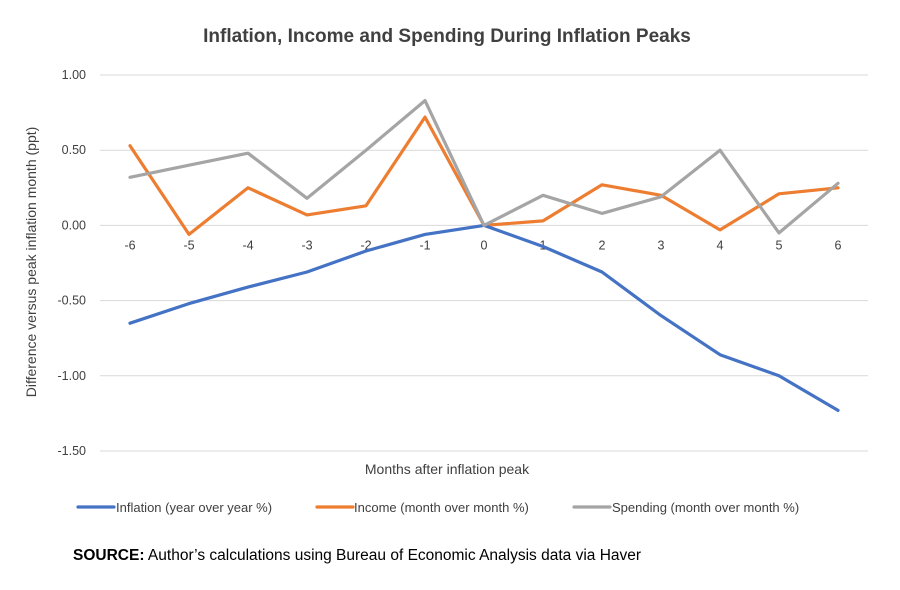 The image size is (900, 590). What do you see at coordinates (447, 469) in the screenshot?
I see `x-axis-label: Months after inflation peak` at bounding box center [447, 469].